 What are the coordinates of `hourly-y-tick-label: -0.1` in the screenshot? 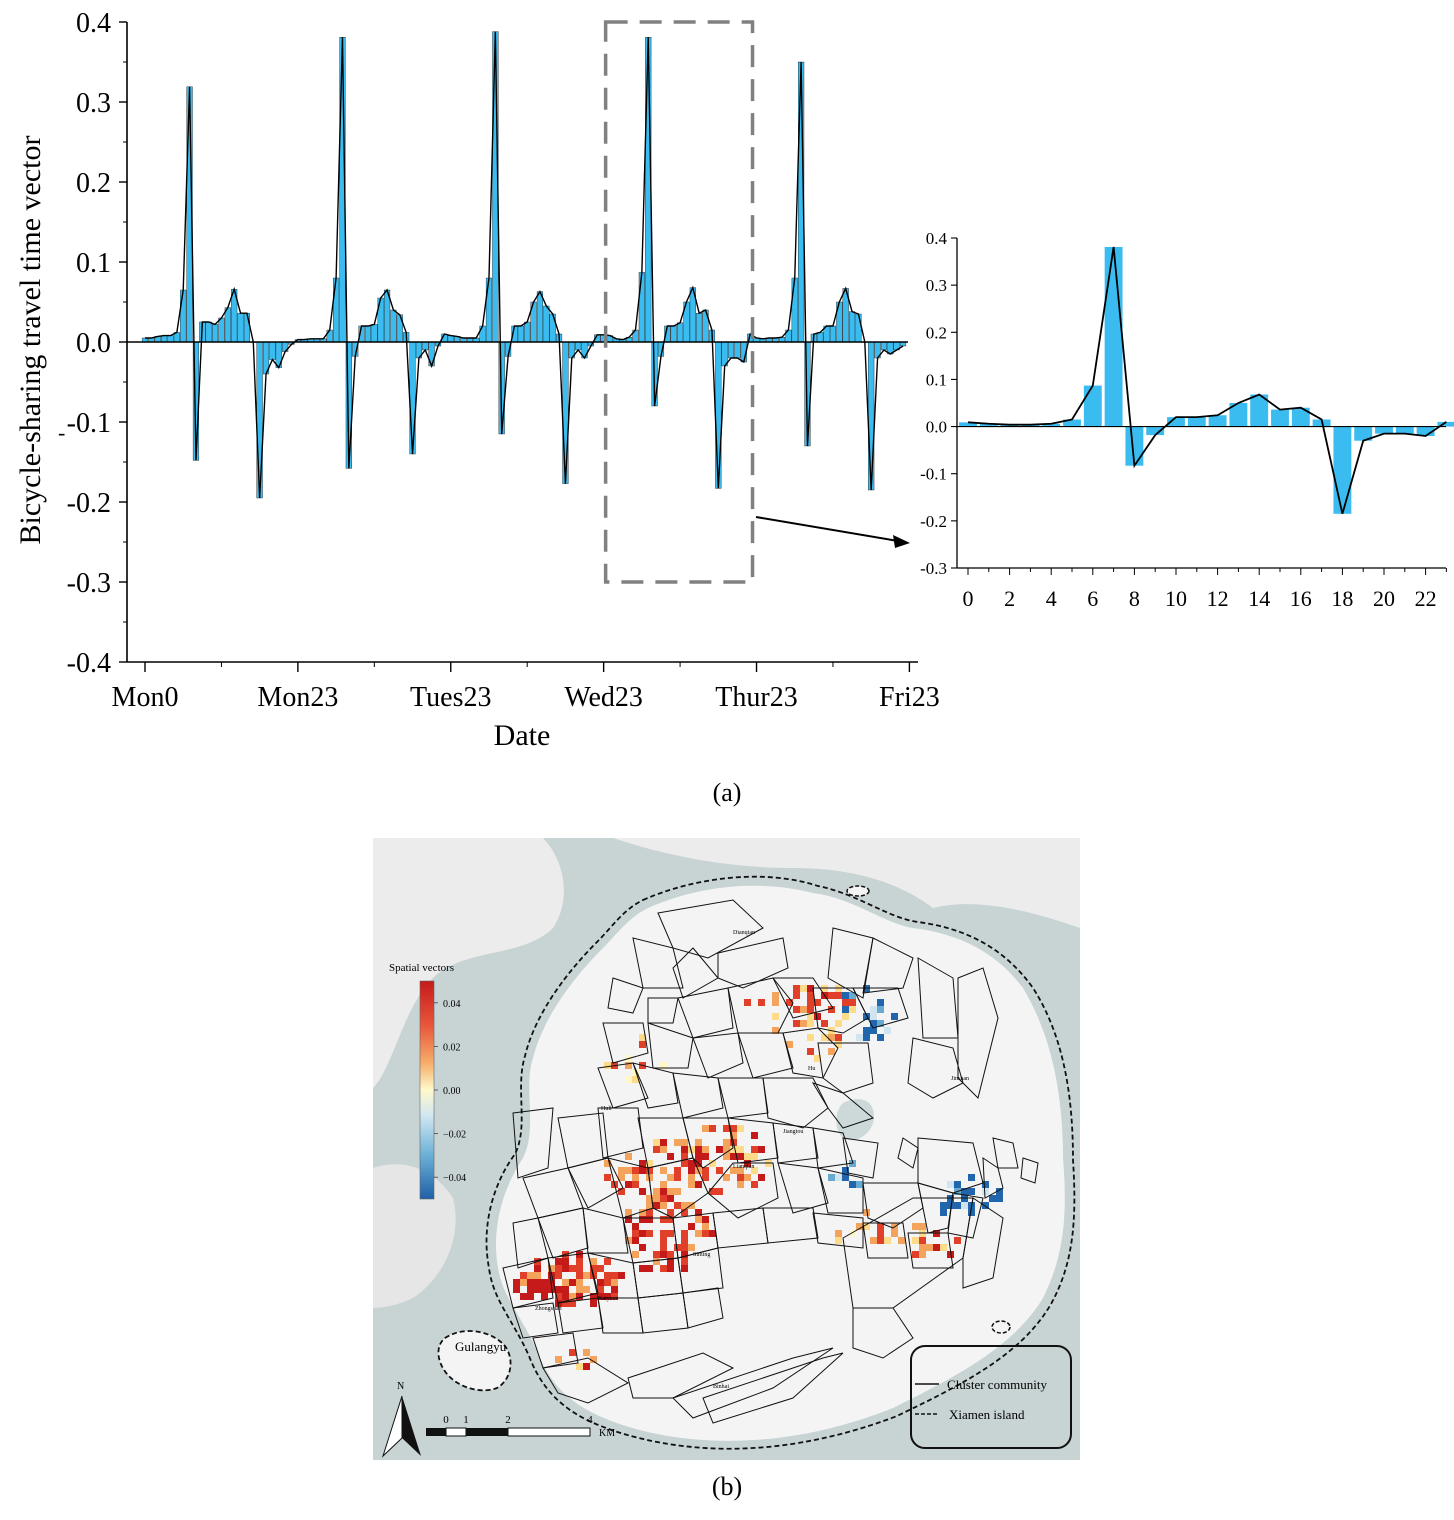 It's located at (933, 474).